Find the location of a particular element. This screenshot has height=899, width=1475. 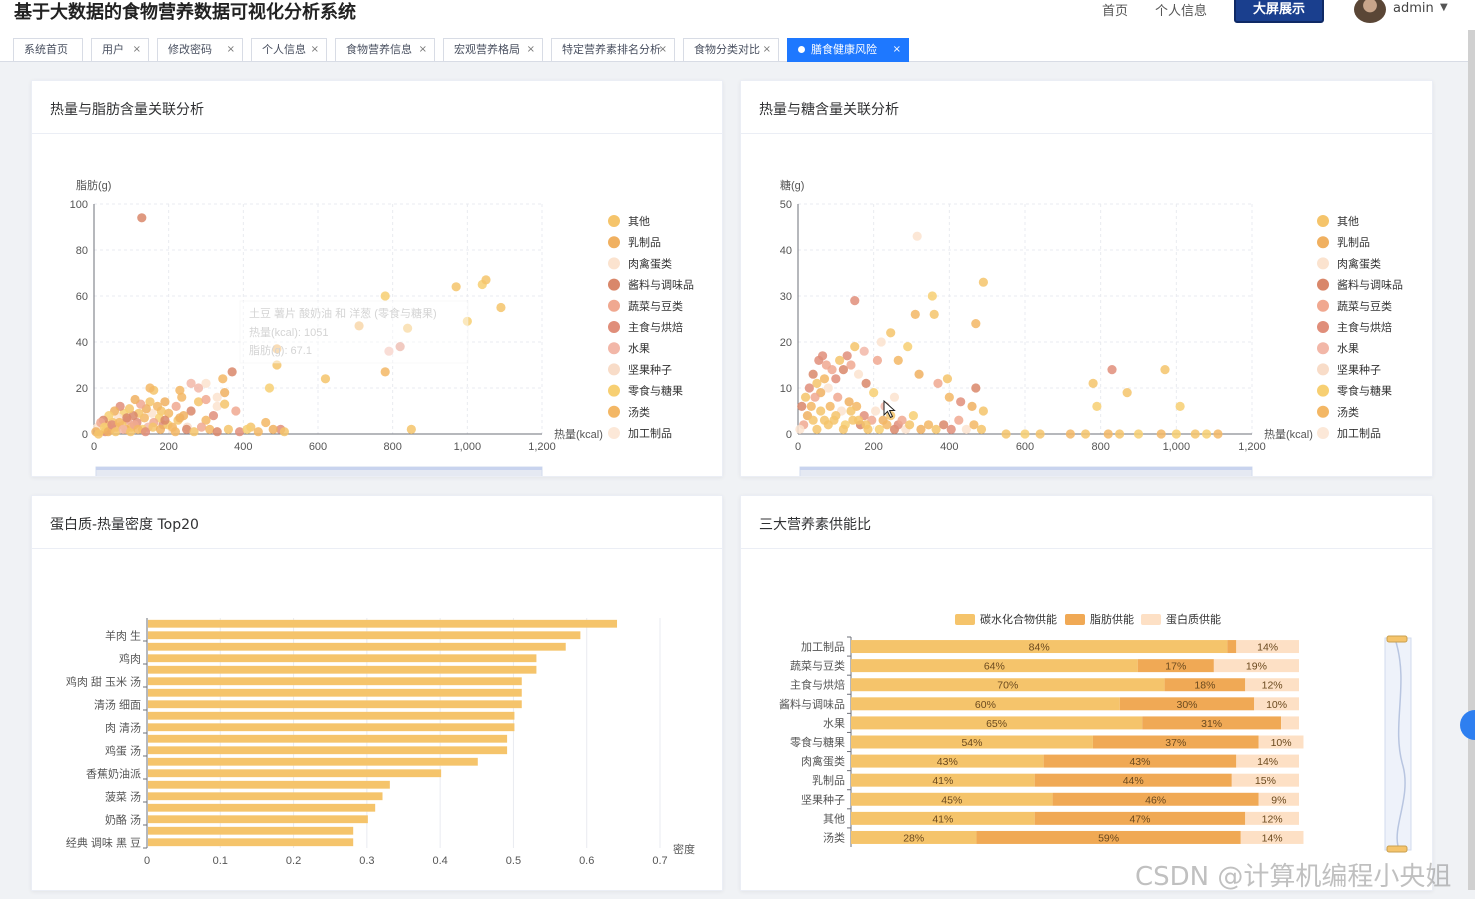

tab-8: 膳食健康风险 × is located at coordinates (848, 50).